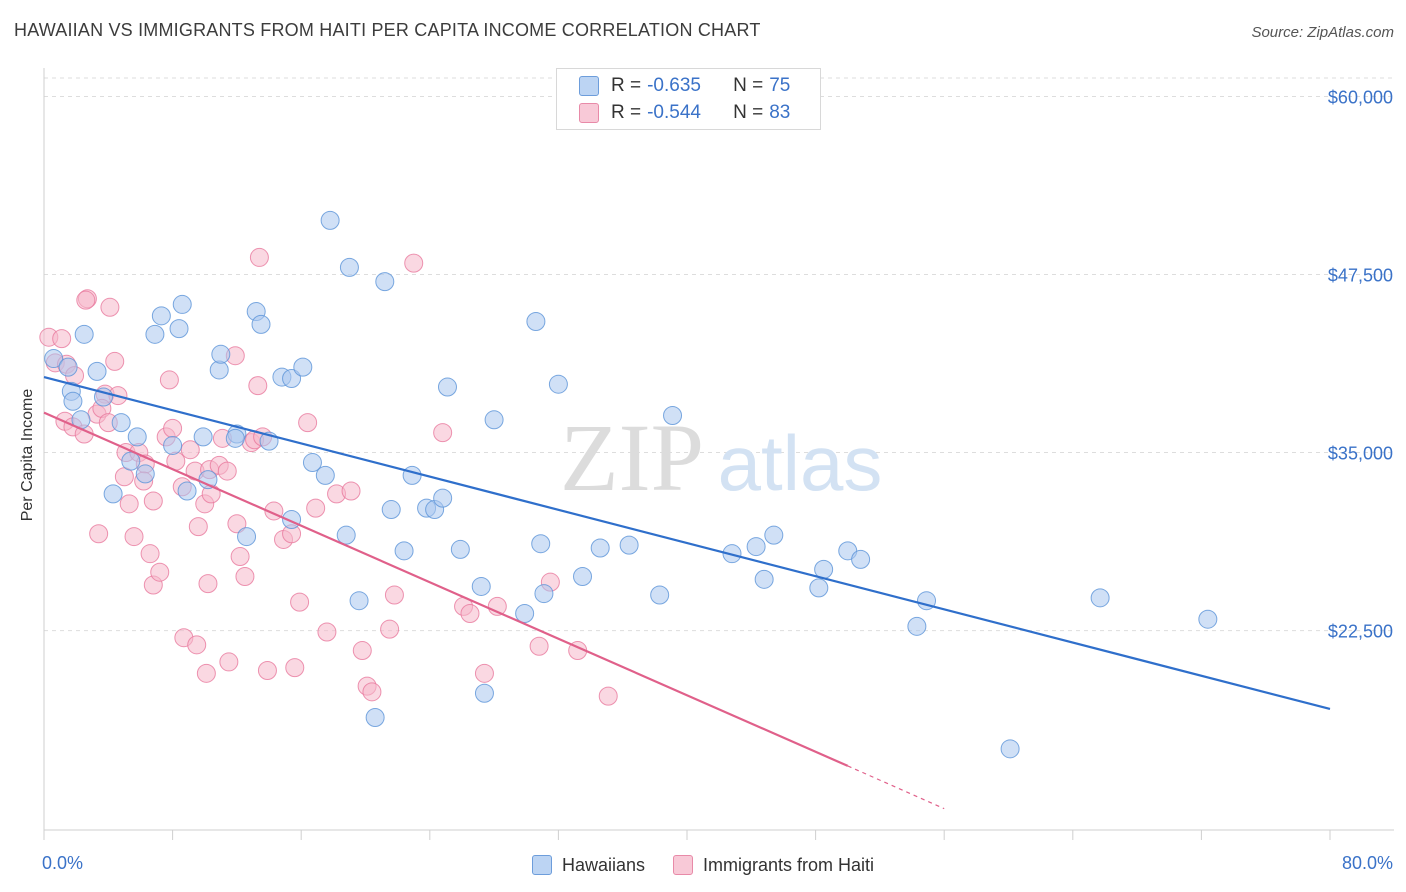 The image size is (1406, 892). Describe the element at coordinates (674, 112) in the screenshot. I see `r-value: -0.544` at that location.